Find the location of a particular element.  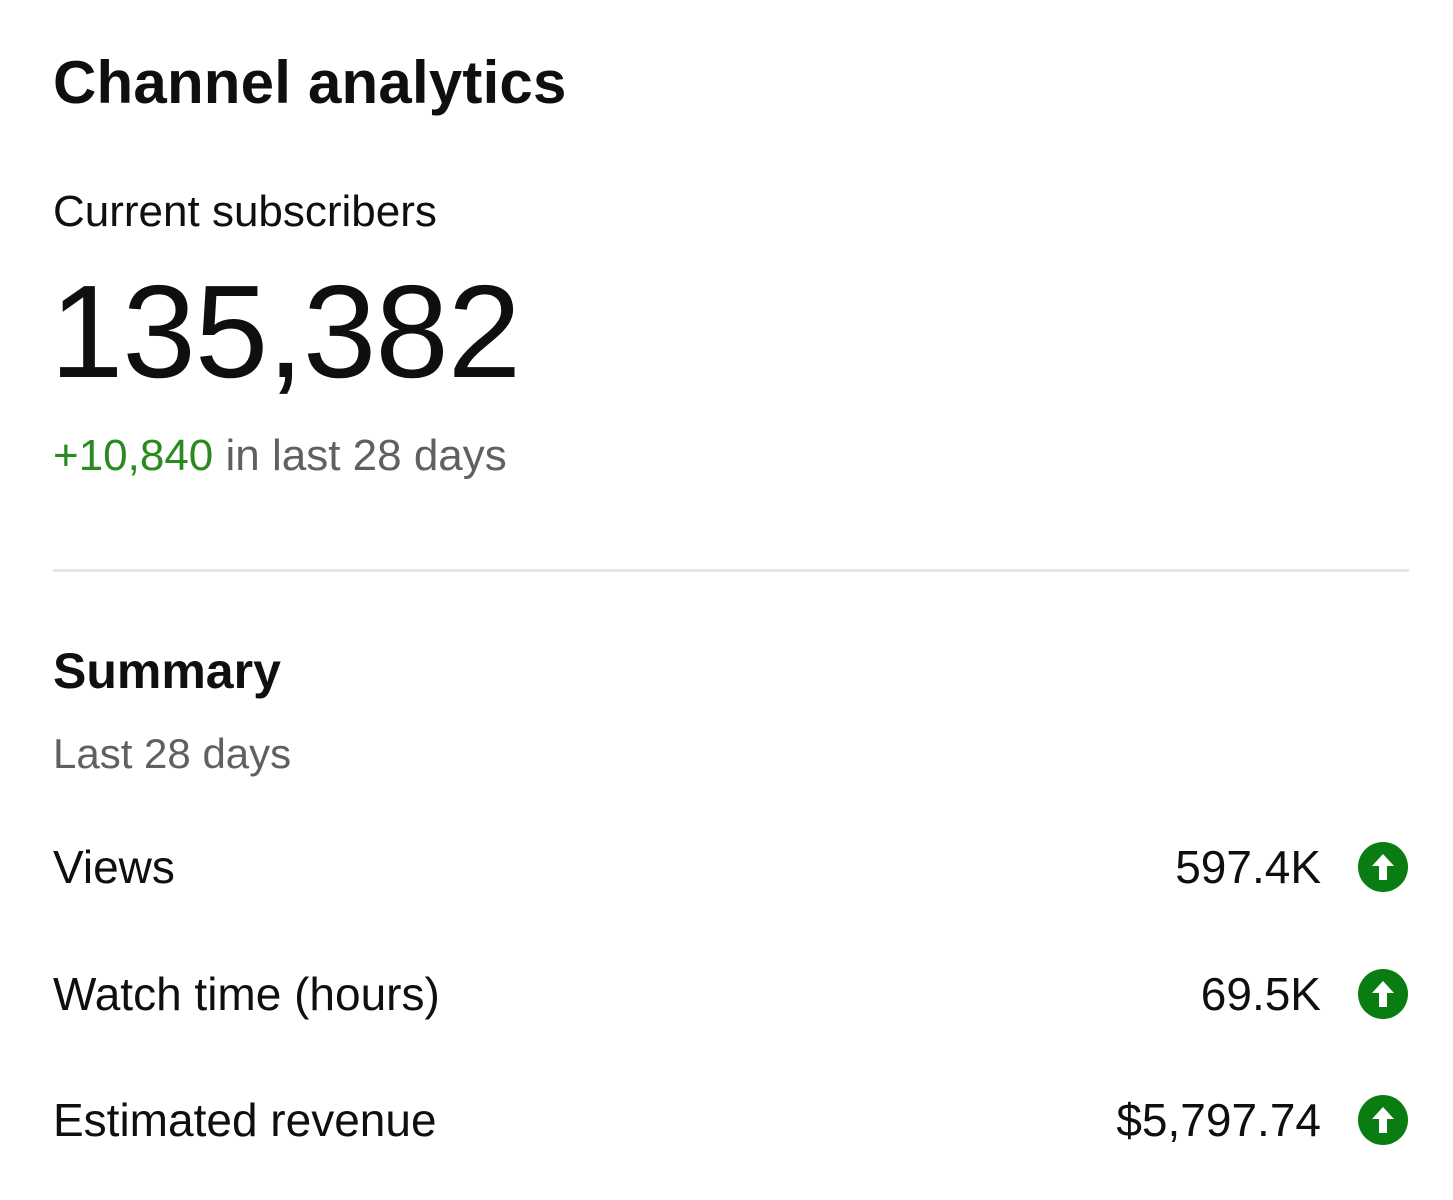

current-subscribers-label: Current subscribers is located at coordinates (245, 211).